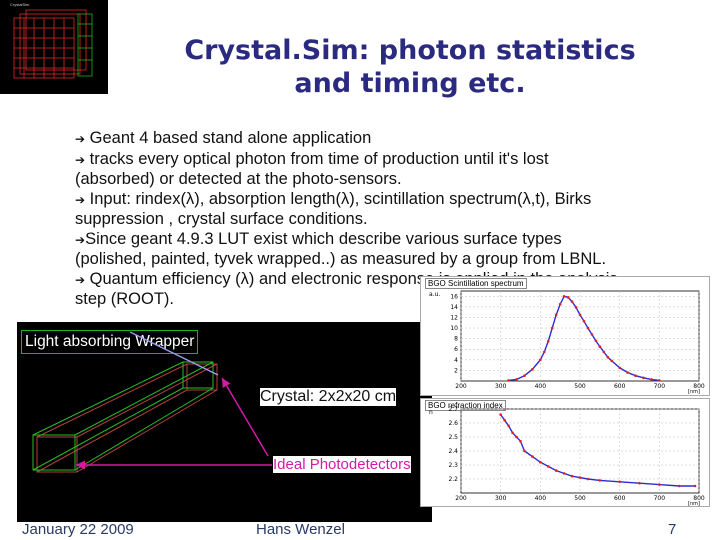 Image resolution: width=720 pixels, height=540 pixels. I want to click on bullet-line: ➔ Geant 4 based stand alone application, so click(223, 138).